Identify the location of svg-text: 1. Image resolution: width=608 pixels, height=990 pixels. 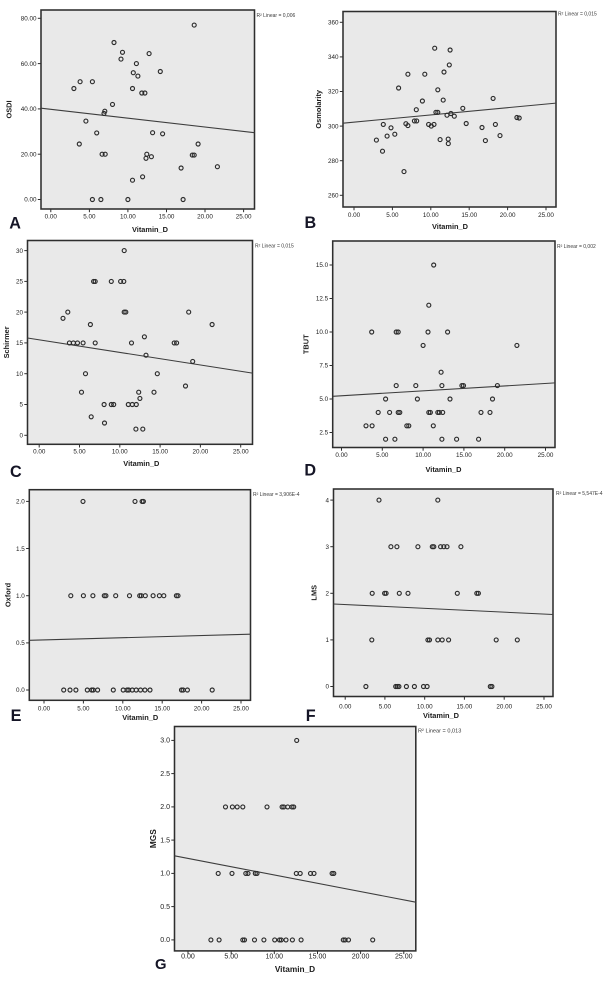
(327, 640).